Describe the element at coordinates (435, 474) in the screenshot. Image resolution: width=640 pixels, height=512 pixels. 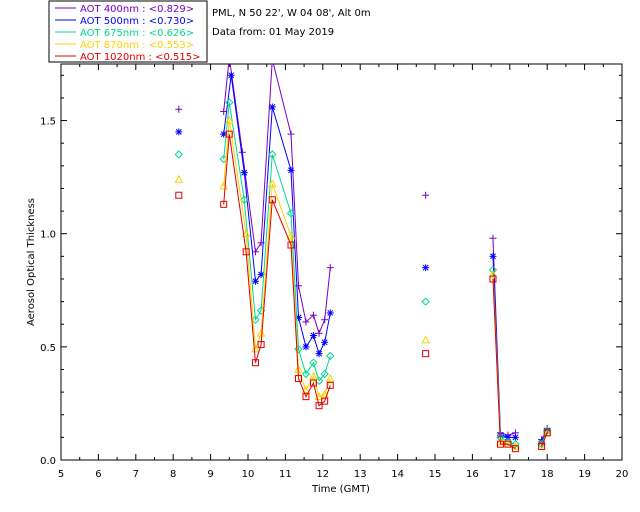
I see `x-tick-label: 15` at that location.